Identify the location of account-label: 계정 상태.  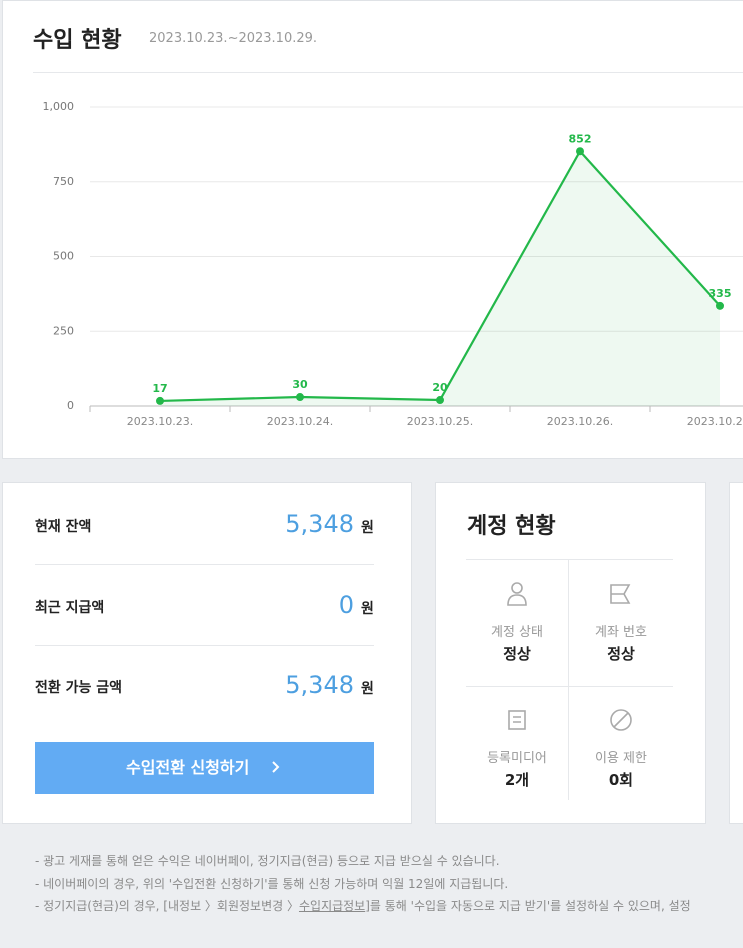
(517, 632).